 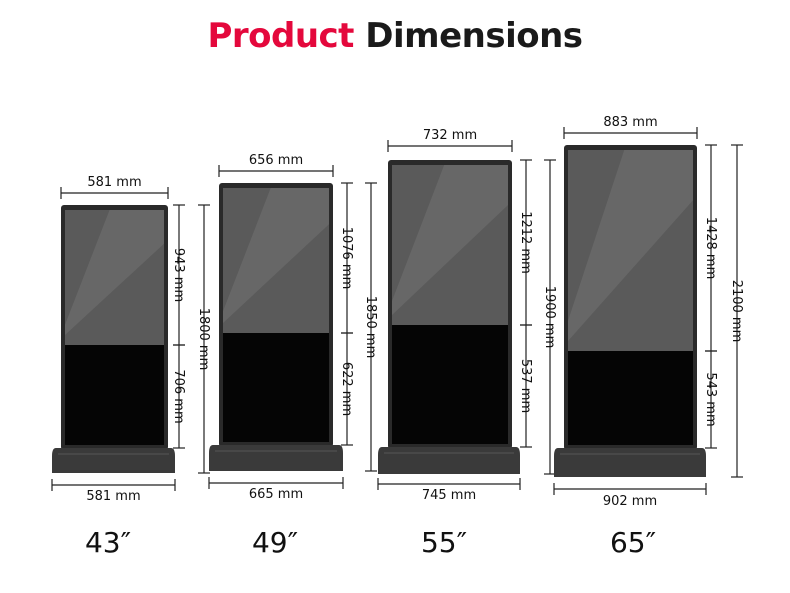 What do you see at coordinates (203, 339) in the screenshot?
I see `total-height-label: 1800 mm` at bounding box center [203, 339].